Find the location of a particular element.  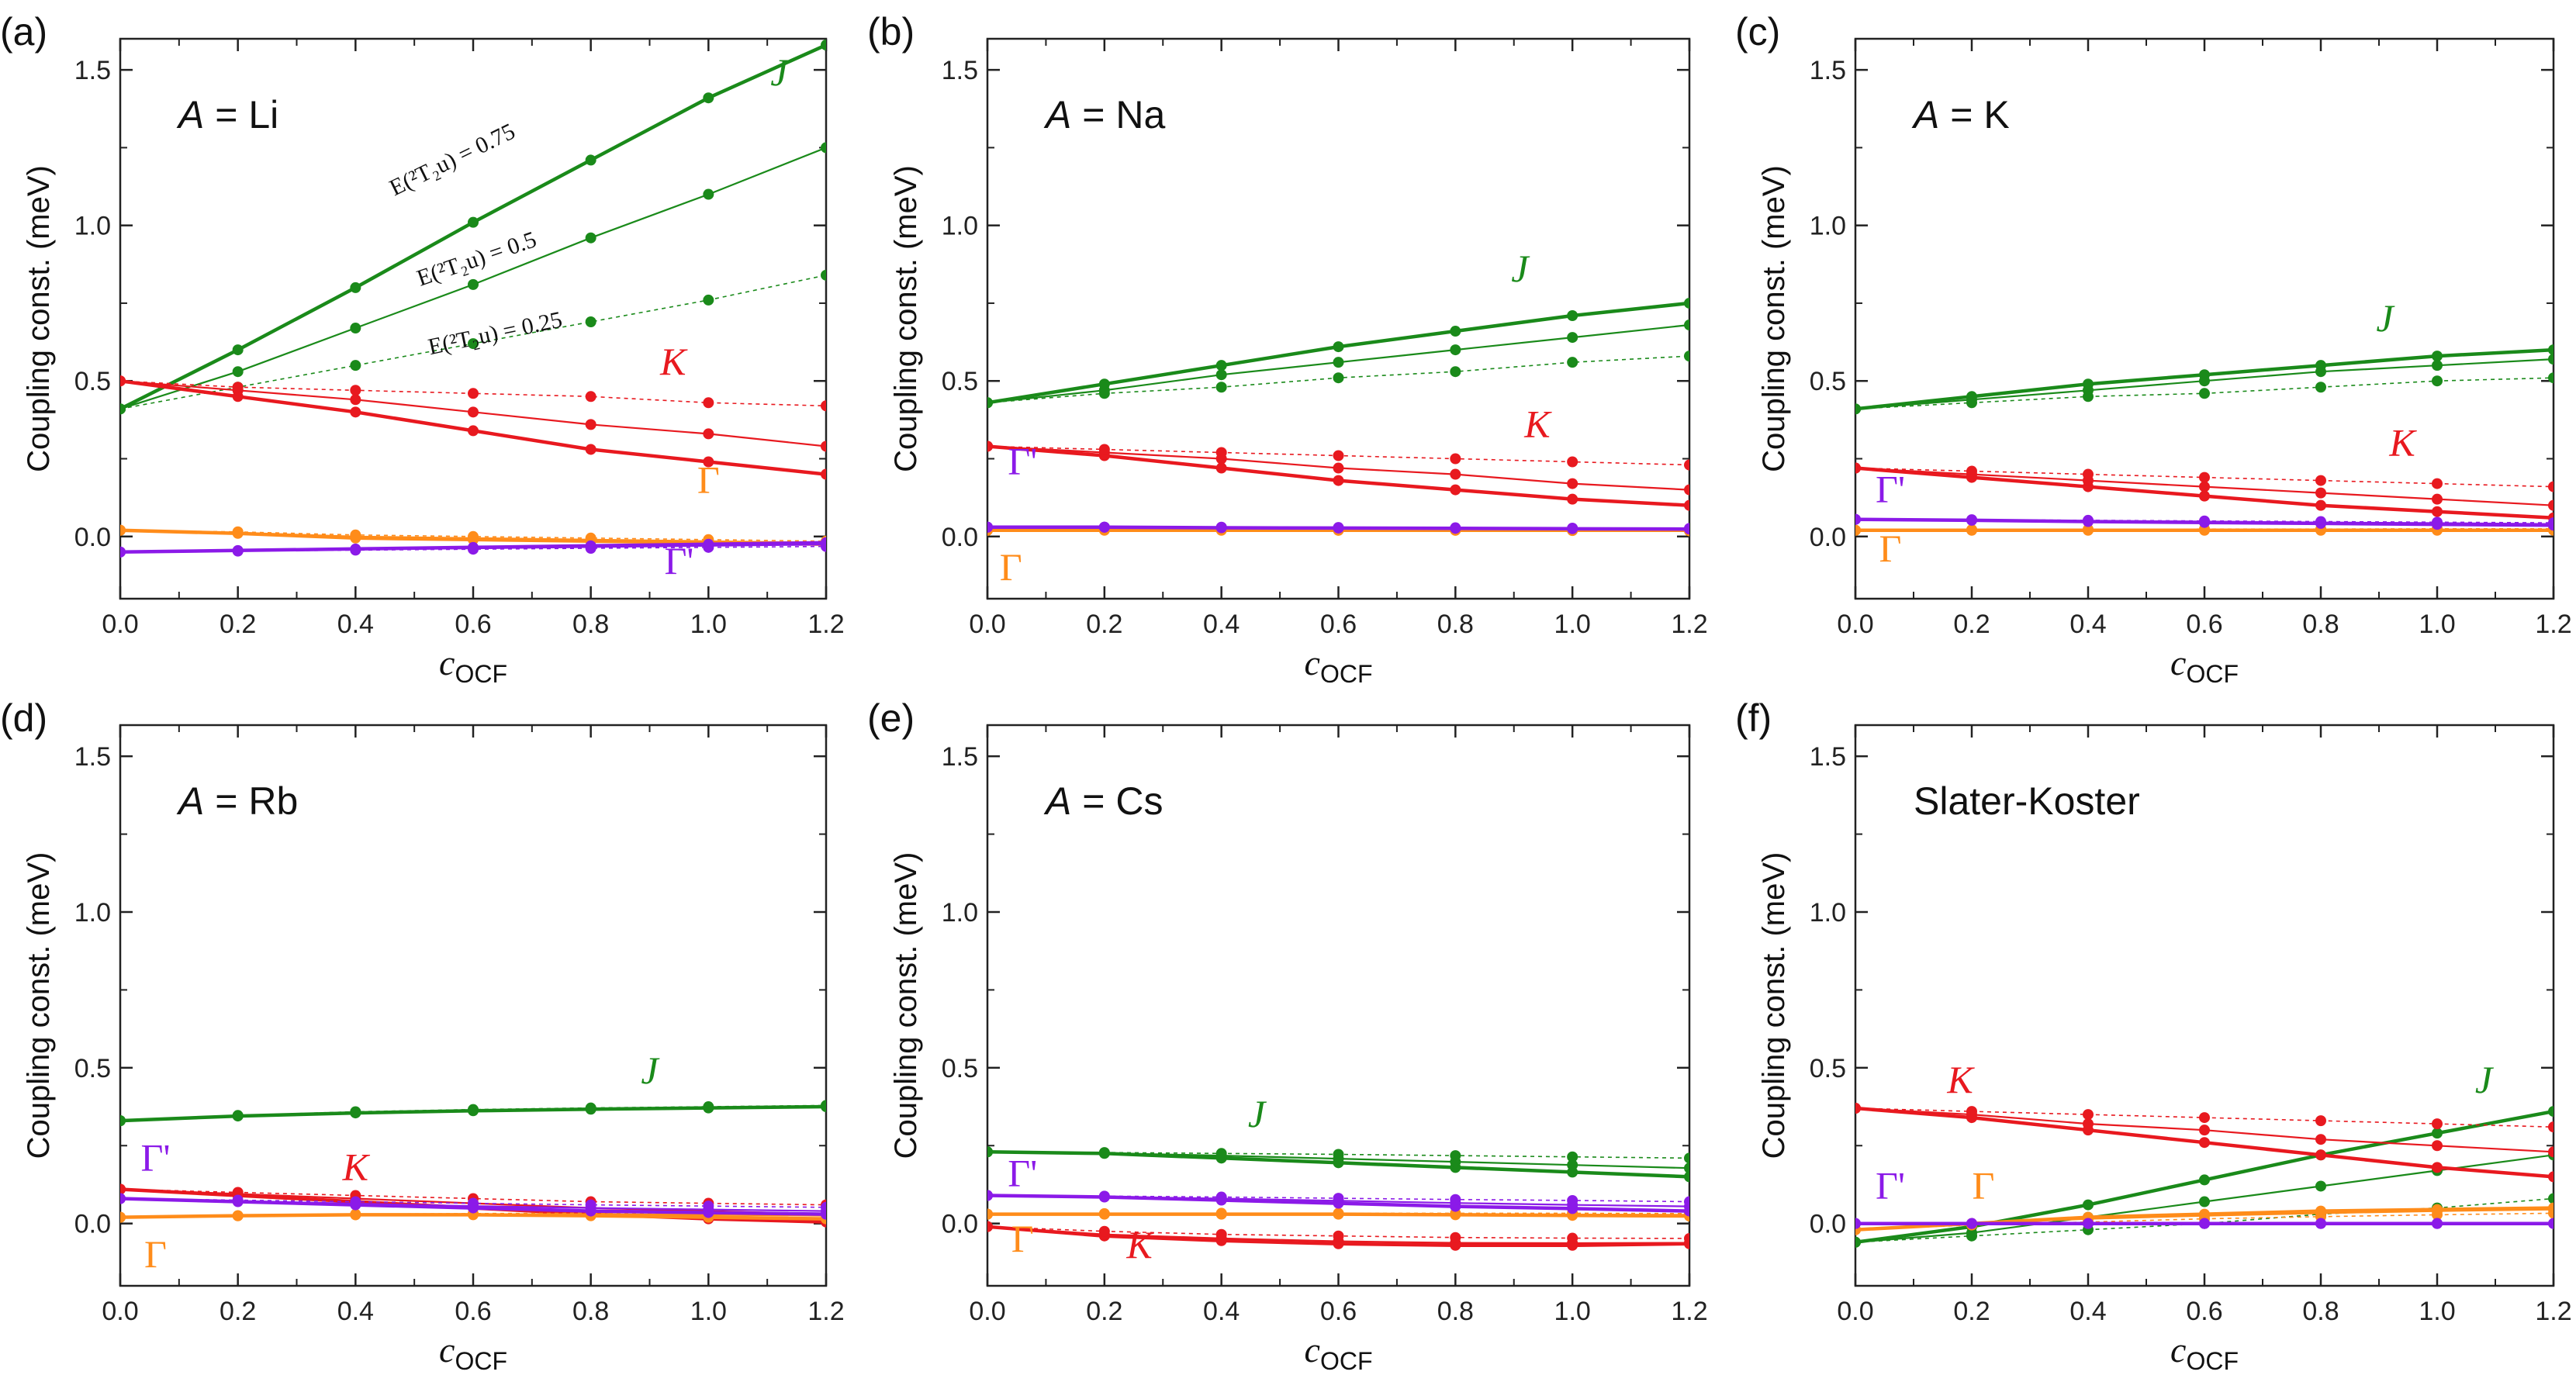

panel-label: (b) is located at coordinates (891, 32).